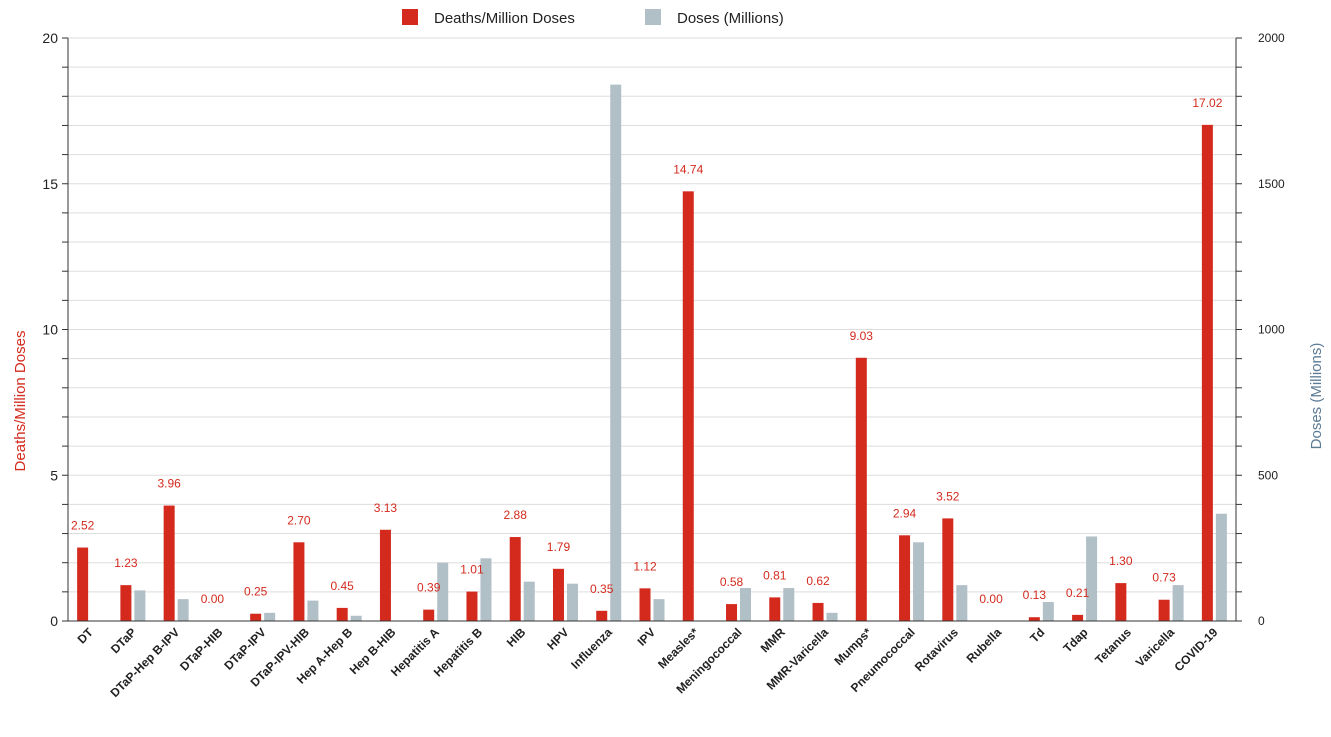 The width and height of the screenshot is (1331, 737). I want to click on x-tick-label-16: MMR, so click(773, 640).